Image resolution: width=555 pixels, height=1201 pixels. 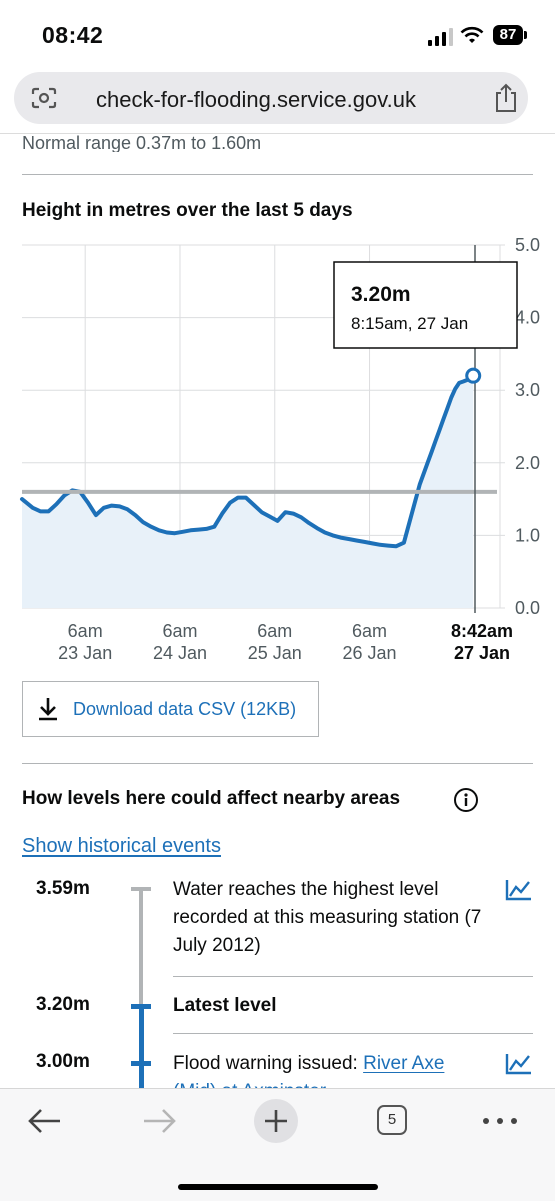 What do you see at coordinates (527, 318) in the screenshot?
I see `y-tick-label: 4.0` at bounding box center [527, 318].